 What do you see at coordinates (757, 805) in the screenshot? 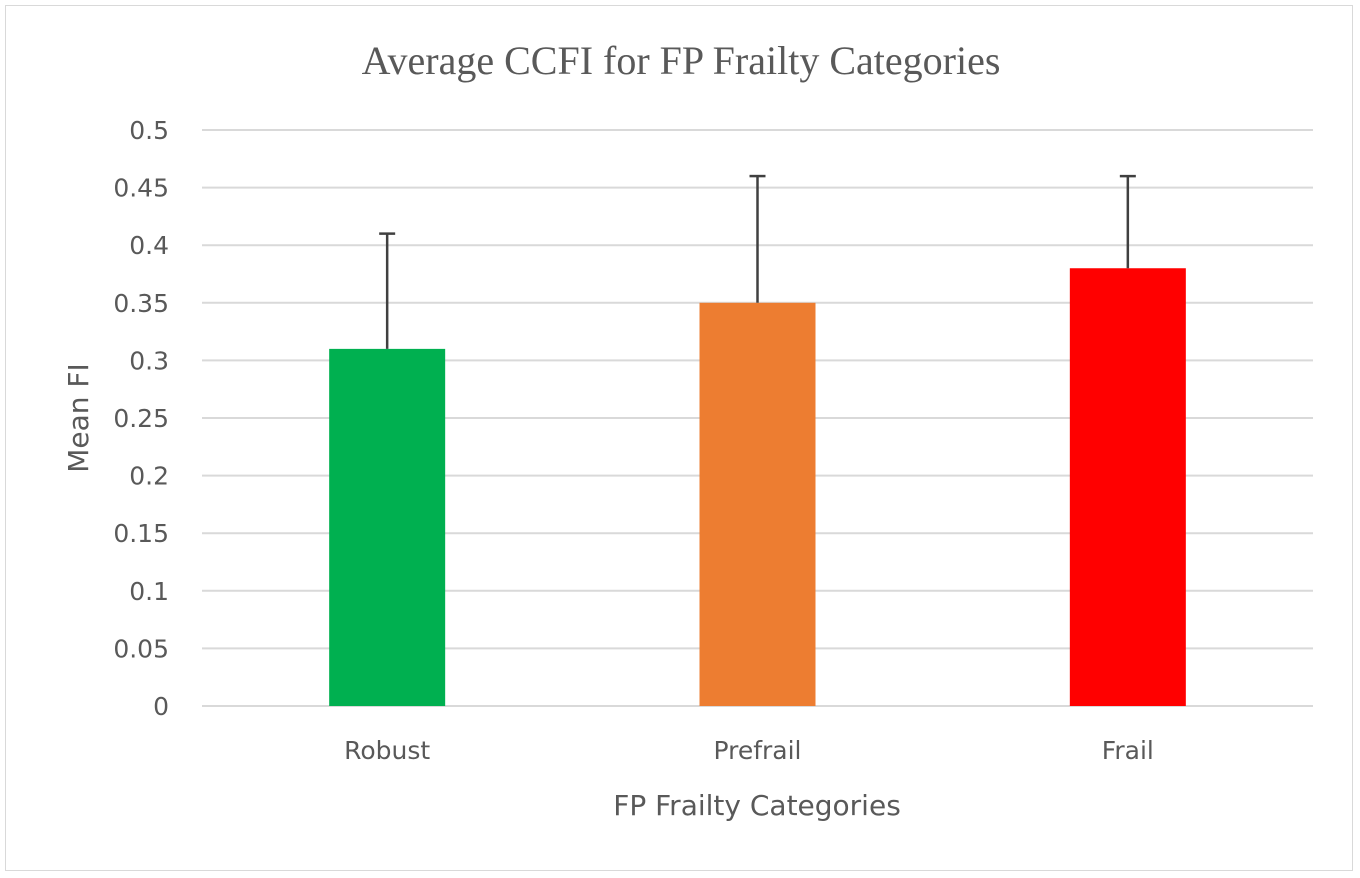
I see `x-axis-label: FP Frailty Categories` at bounding box center [757, 805].